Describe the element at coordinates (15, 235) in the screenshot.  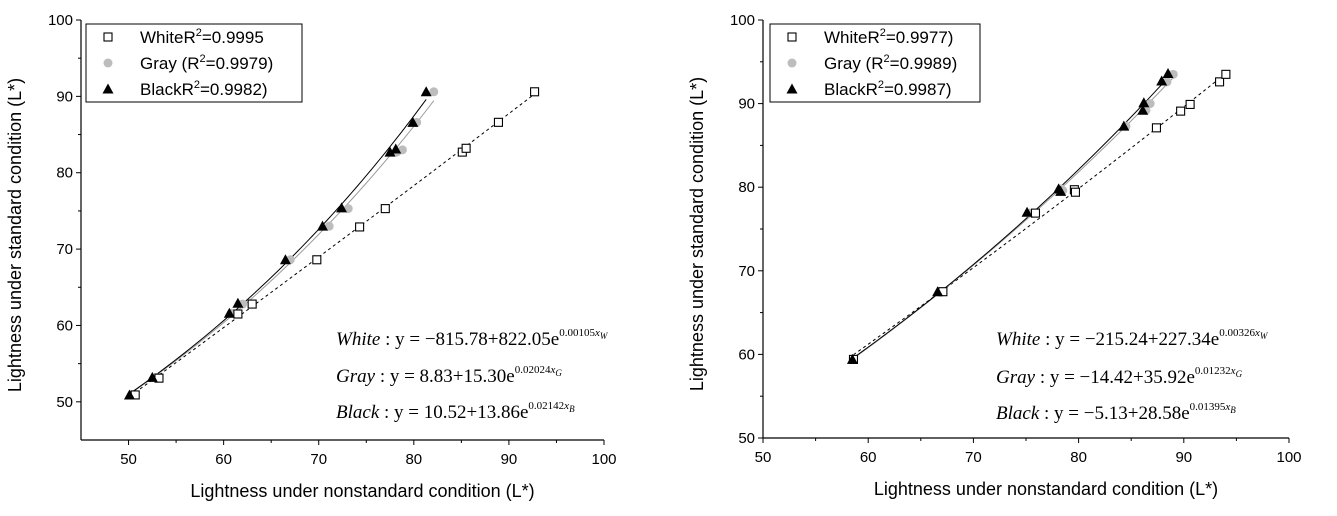
I see `y-axis-label: Lightness under standard condition (L*)` at that location.